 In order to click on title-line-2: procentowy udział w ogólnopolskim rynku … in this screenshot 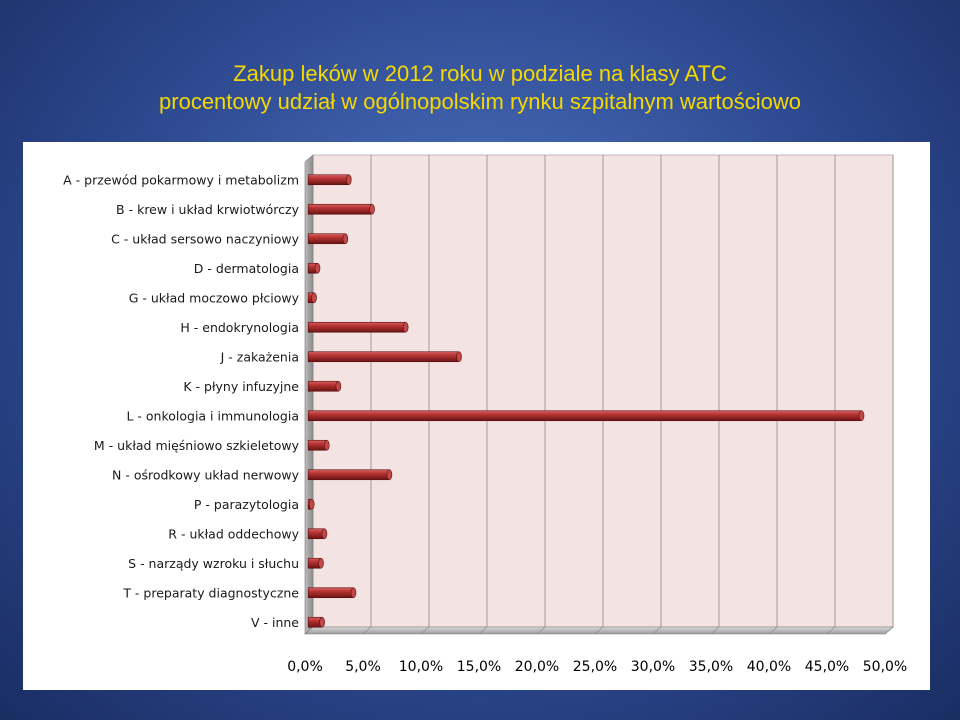, I will do `click(480, 101)`.